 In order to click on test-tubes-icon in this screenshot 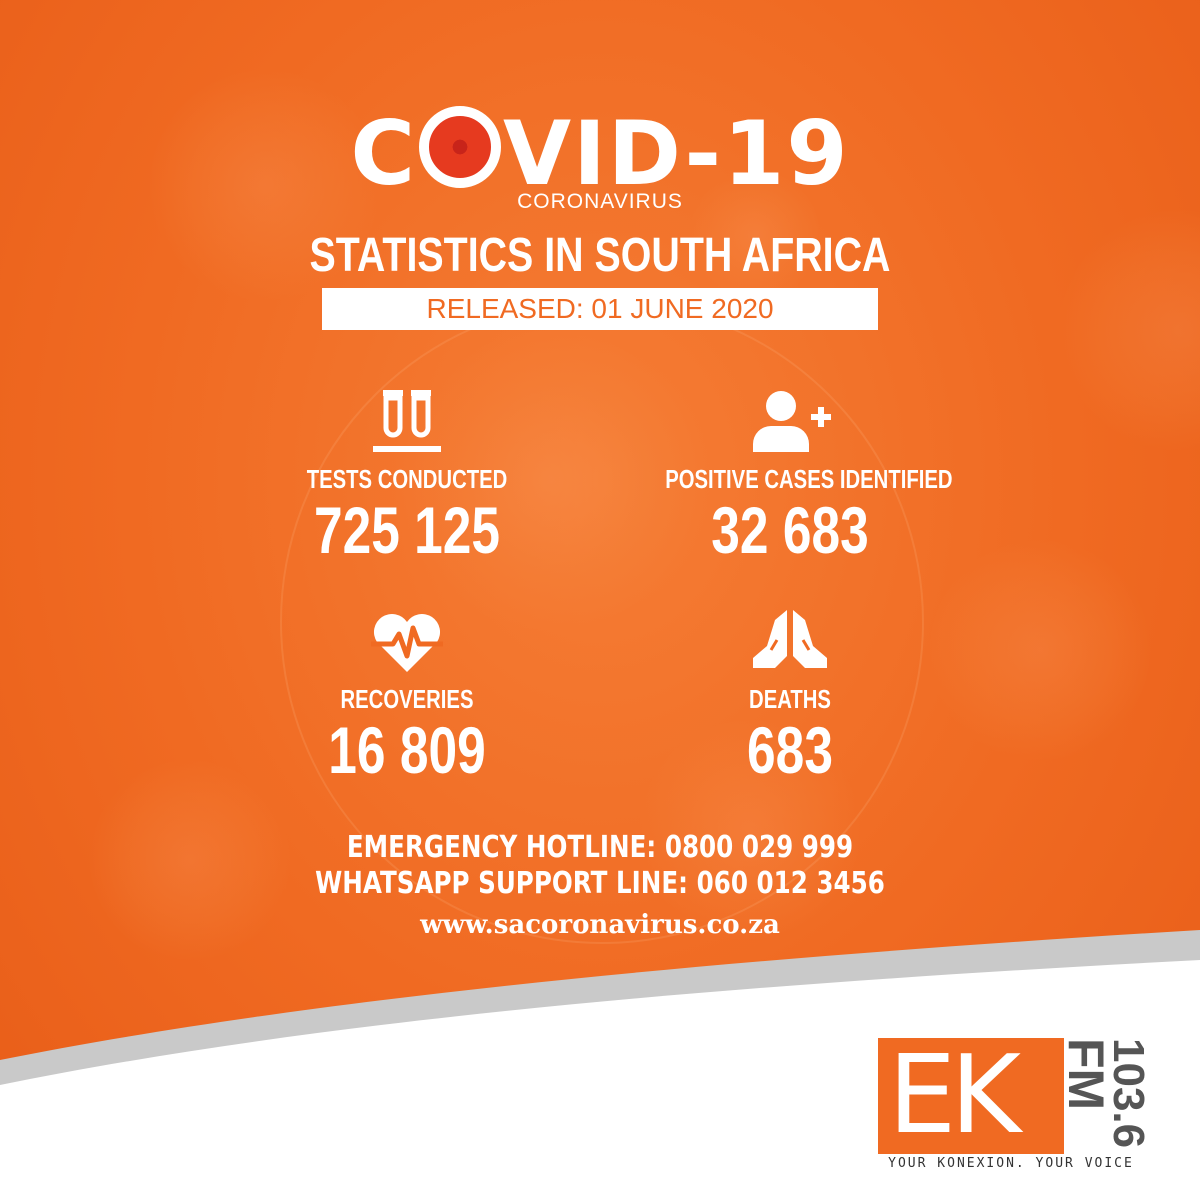, I will do `click(407, 421)`.